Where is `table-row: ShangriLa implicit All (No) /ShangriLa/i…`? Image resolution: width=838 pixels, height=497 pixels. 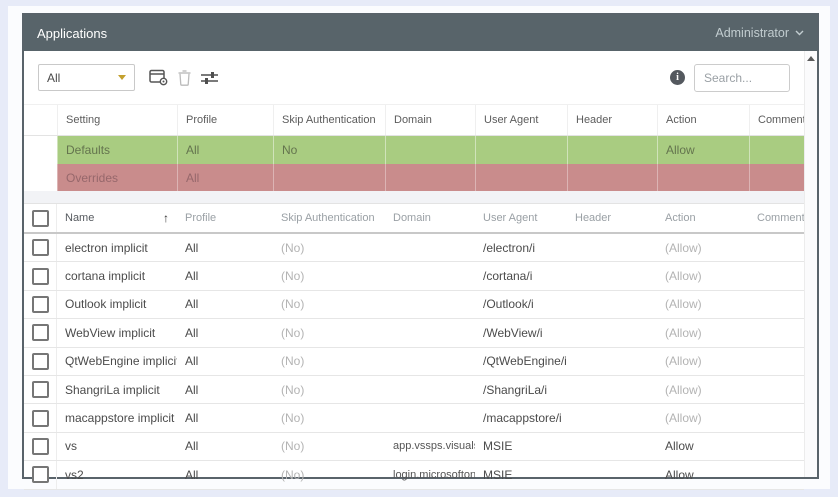 table-row: ShangriLa implicit All (No) /ShangriLa/i… is located at coordinates (414, 390).